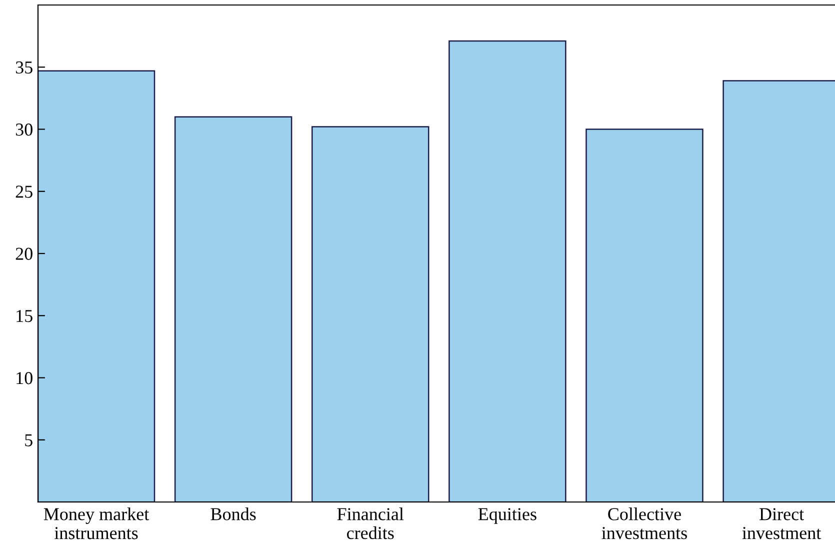 This screenshot has height=558, width=835. I want to click on y-tick-label: 15, so click(24, 316).